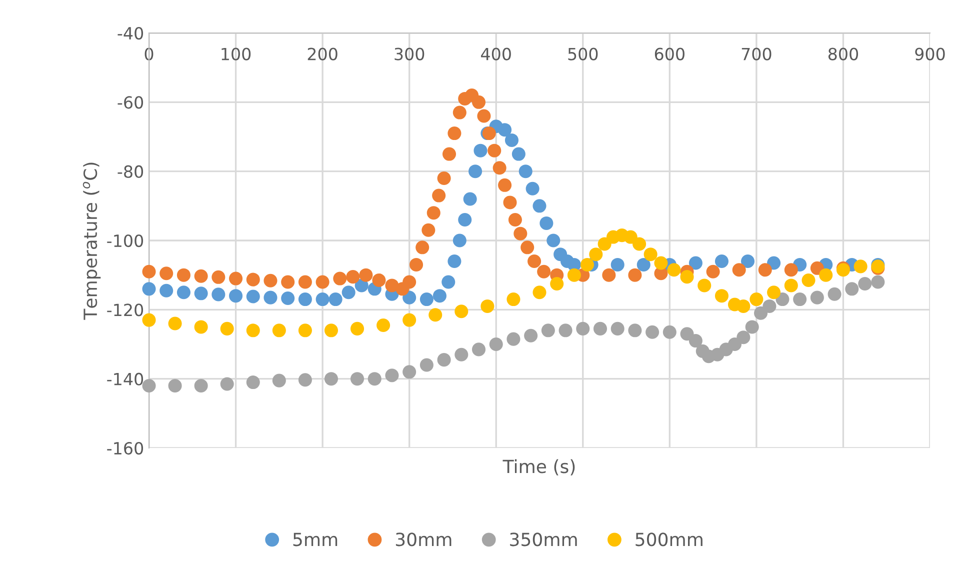 Image resolution: width=958 pixels, height=578 pixels. What do you see at coordinates (125, 448) in the screenshot?
I see `y-tick-label: -160` at bounding box center [125, 448].